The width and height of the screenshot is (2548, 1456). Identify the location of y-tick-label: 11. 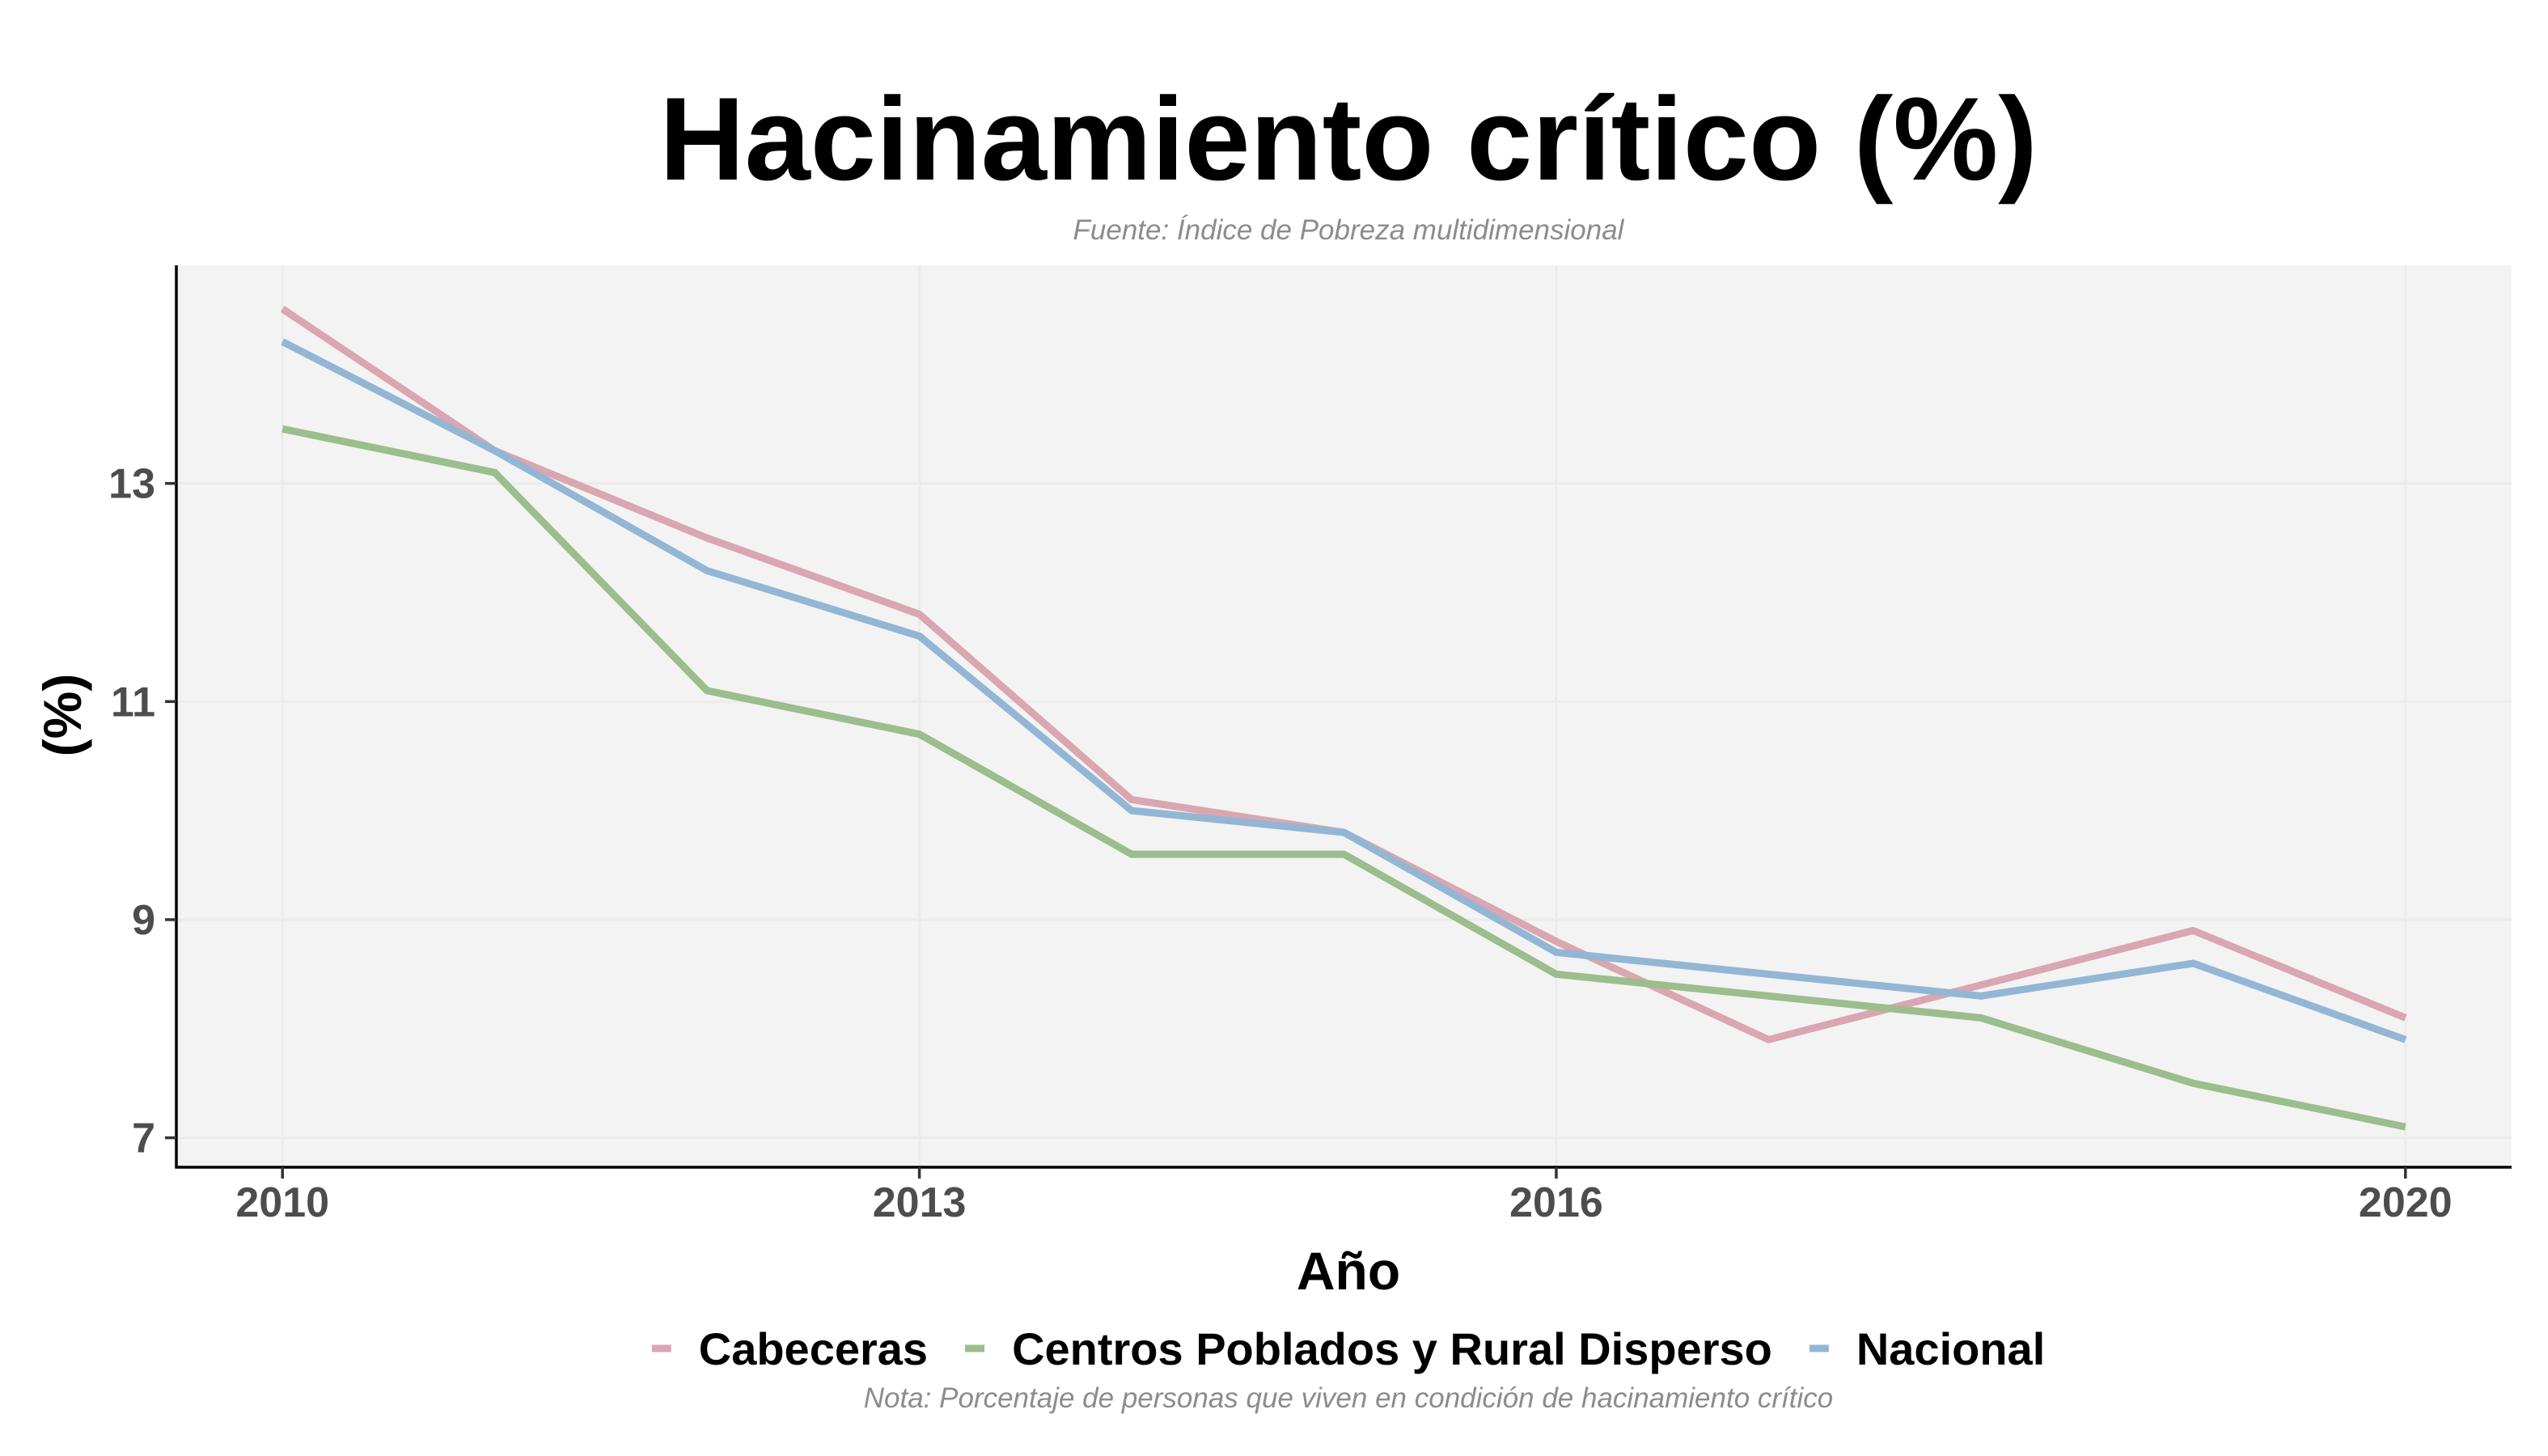
(133, 702).